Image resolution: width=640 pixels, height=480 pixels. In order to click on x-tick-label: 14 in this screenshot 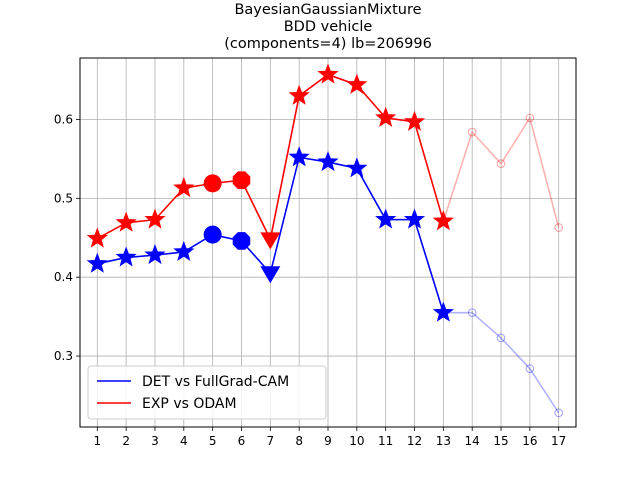, I will do `click(472, 441)`.